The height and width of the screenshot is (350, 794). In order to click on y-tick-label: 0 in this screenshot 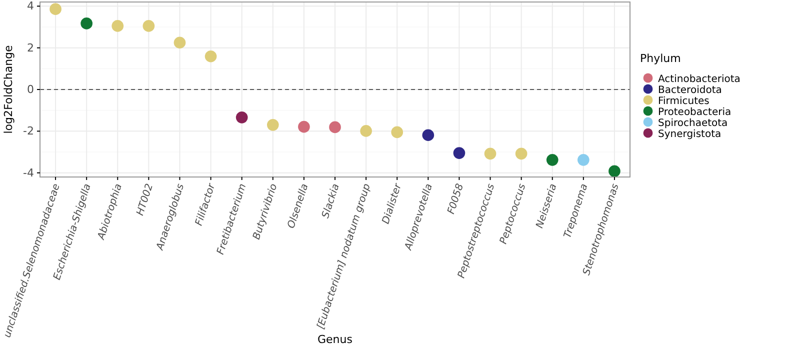, I will do `click(30, 89)`.